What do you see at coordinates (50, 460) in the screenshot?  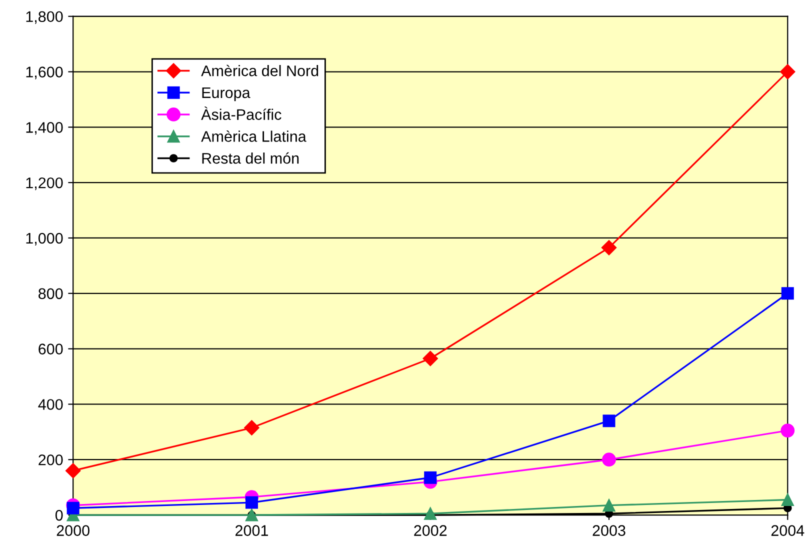 I see `y-tick-label: 200` at bounding box center [50, 460].